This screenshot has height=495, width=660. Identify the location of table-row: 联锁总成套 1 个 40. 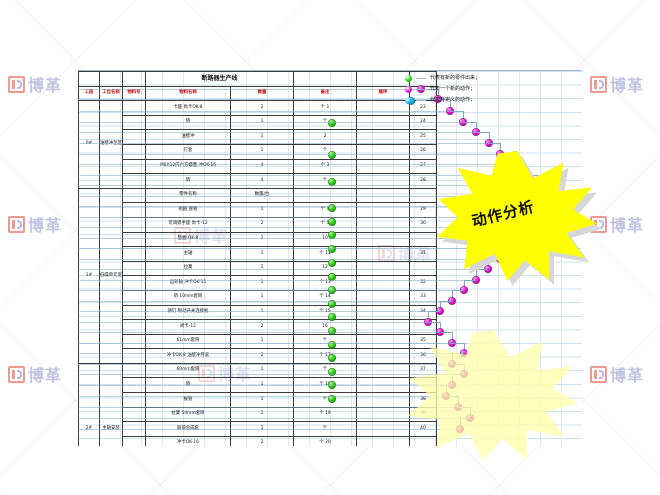
(258, 429).